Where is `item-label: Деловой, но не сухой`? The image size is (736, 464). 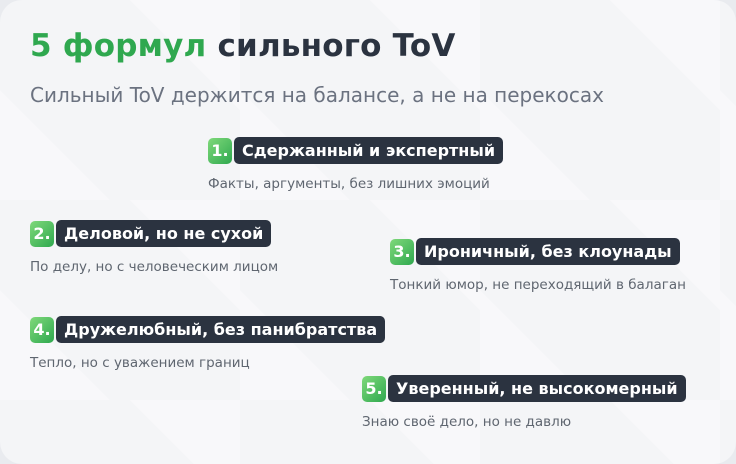
item-label: Деловой, но не сухой is located at coordinates (164, 233).